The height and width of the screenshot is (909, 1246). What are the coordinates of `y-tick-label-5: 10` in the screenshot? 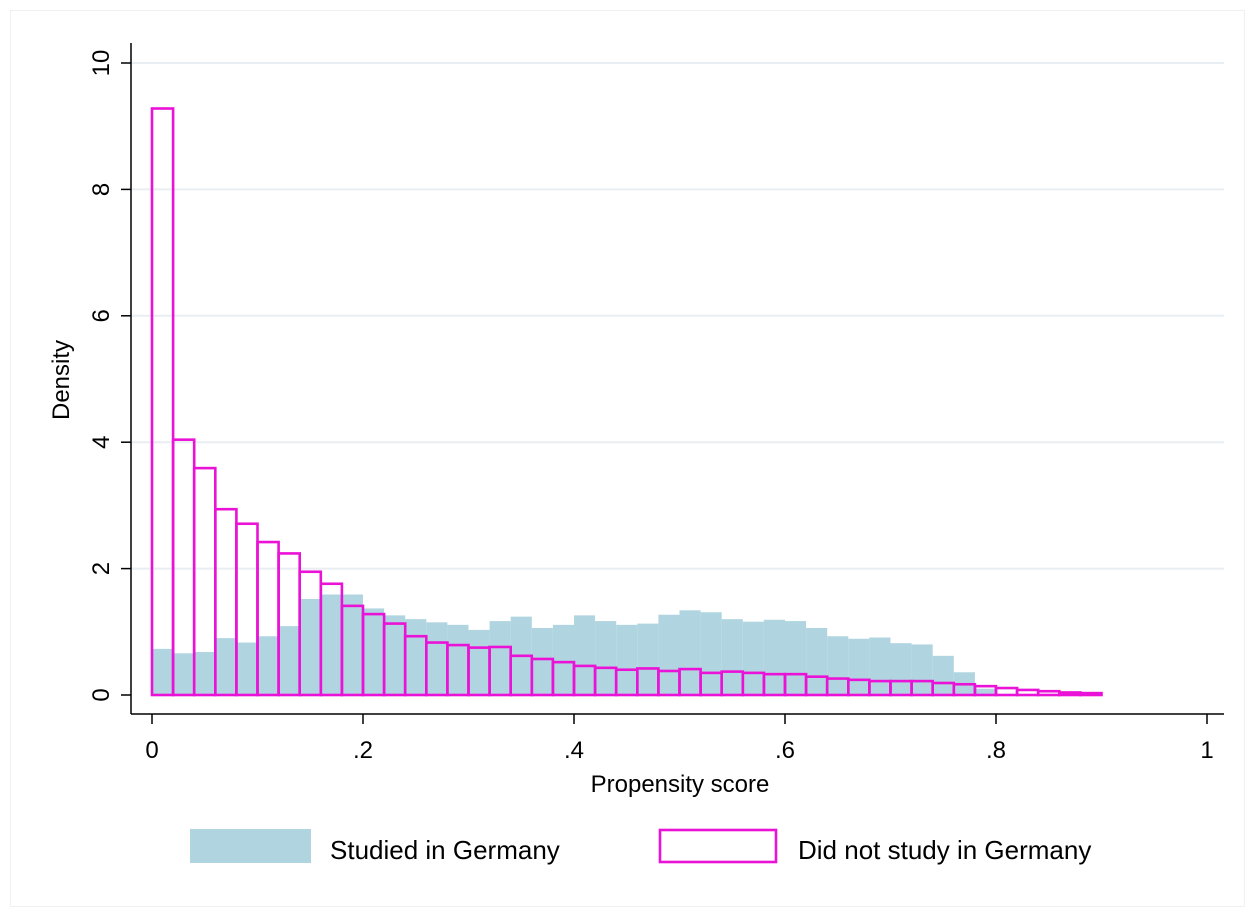 It's located at (101, 63).